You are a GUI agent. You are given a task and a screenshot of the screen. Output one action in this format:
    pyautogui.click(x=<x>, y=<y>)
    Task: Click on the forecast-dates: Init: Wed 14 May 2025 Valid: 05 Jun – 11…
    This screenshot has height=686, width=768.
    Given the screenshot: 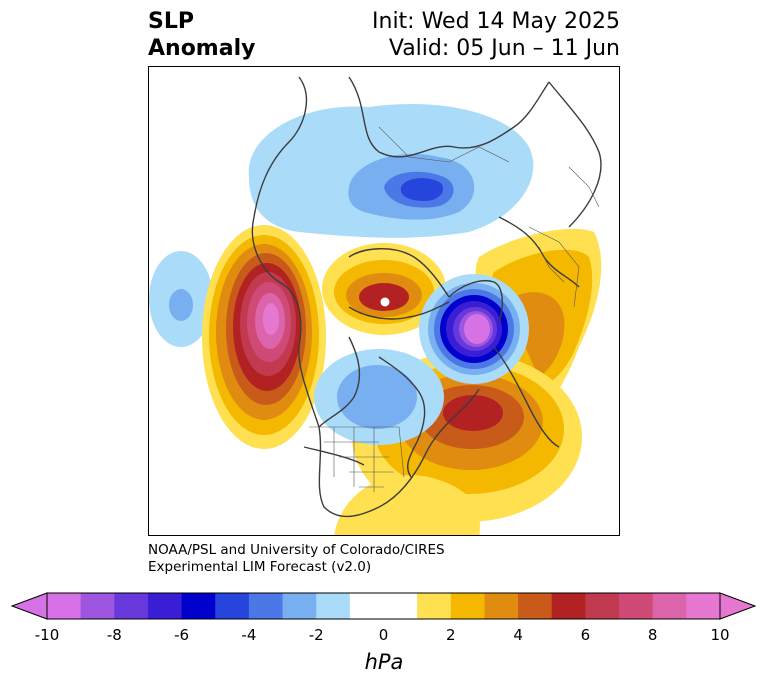 What is the action you would take?
    pyautogui.click(x=496, y=35)
    